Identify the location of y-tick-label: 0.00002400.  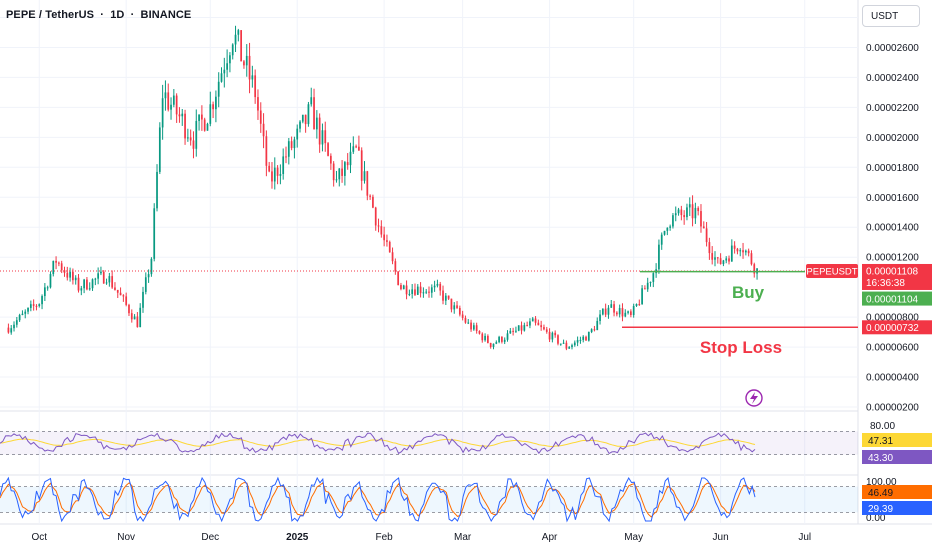
(892, 78).